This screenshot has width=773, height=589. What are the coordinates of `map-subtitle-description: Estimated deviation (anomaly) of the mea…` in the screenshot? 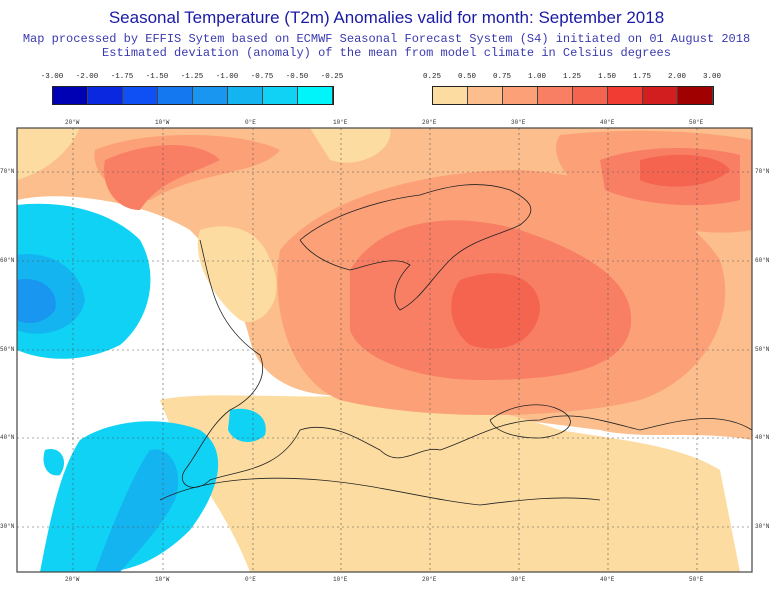 It's located at (386, 53).